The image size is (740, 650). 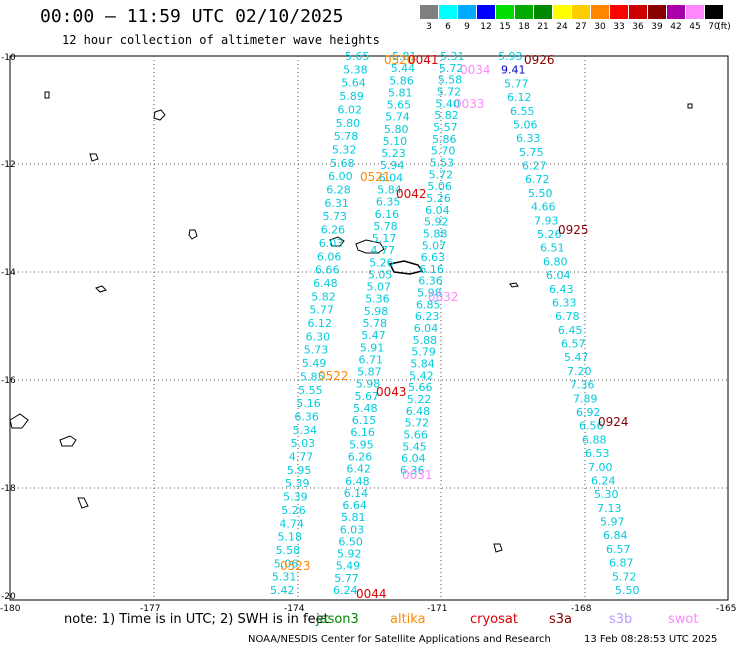 I want to click on wave-height-label: 5.30, so click(x=606, y=494).